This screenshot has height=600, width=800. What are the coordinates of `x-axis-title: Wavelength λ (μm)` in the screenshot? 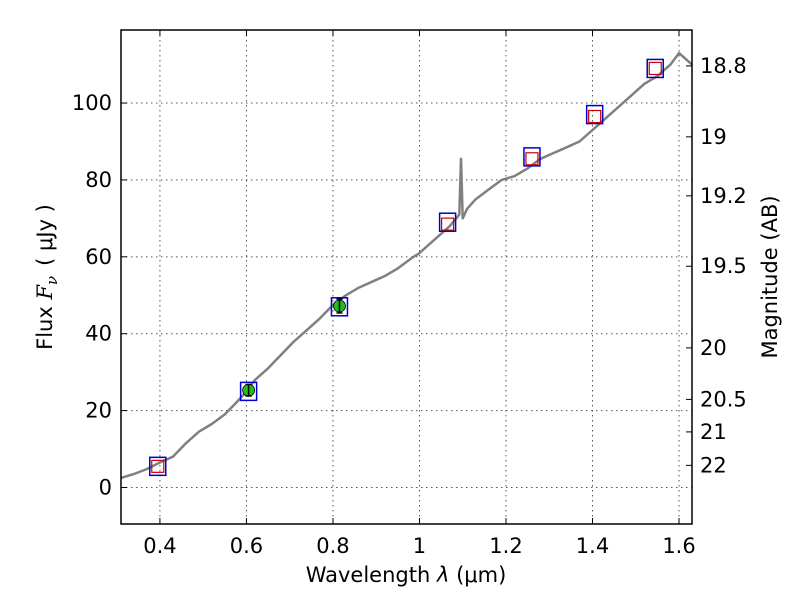 It's located at (406, 575).